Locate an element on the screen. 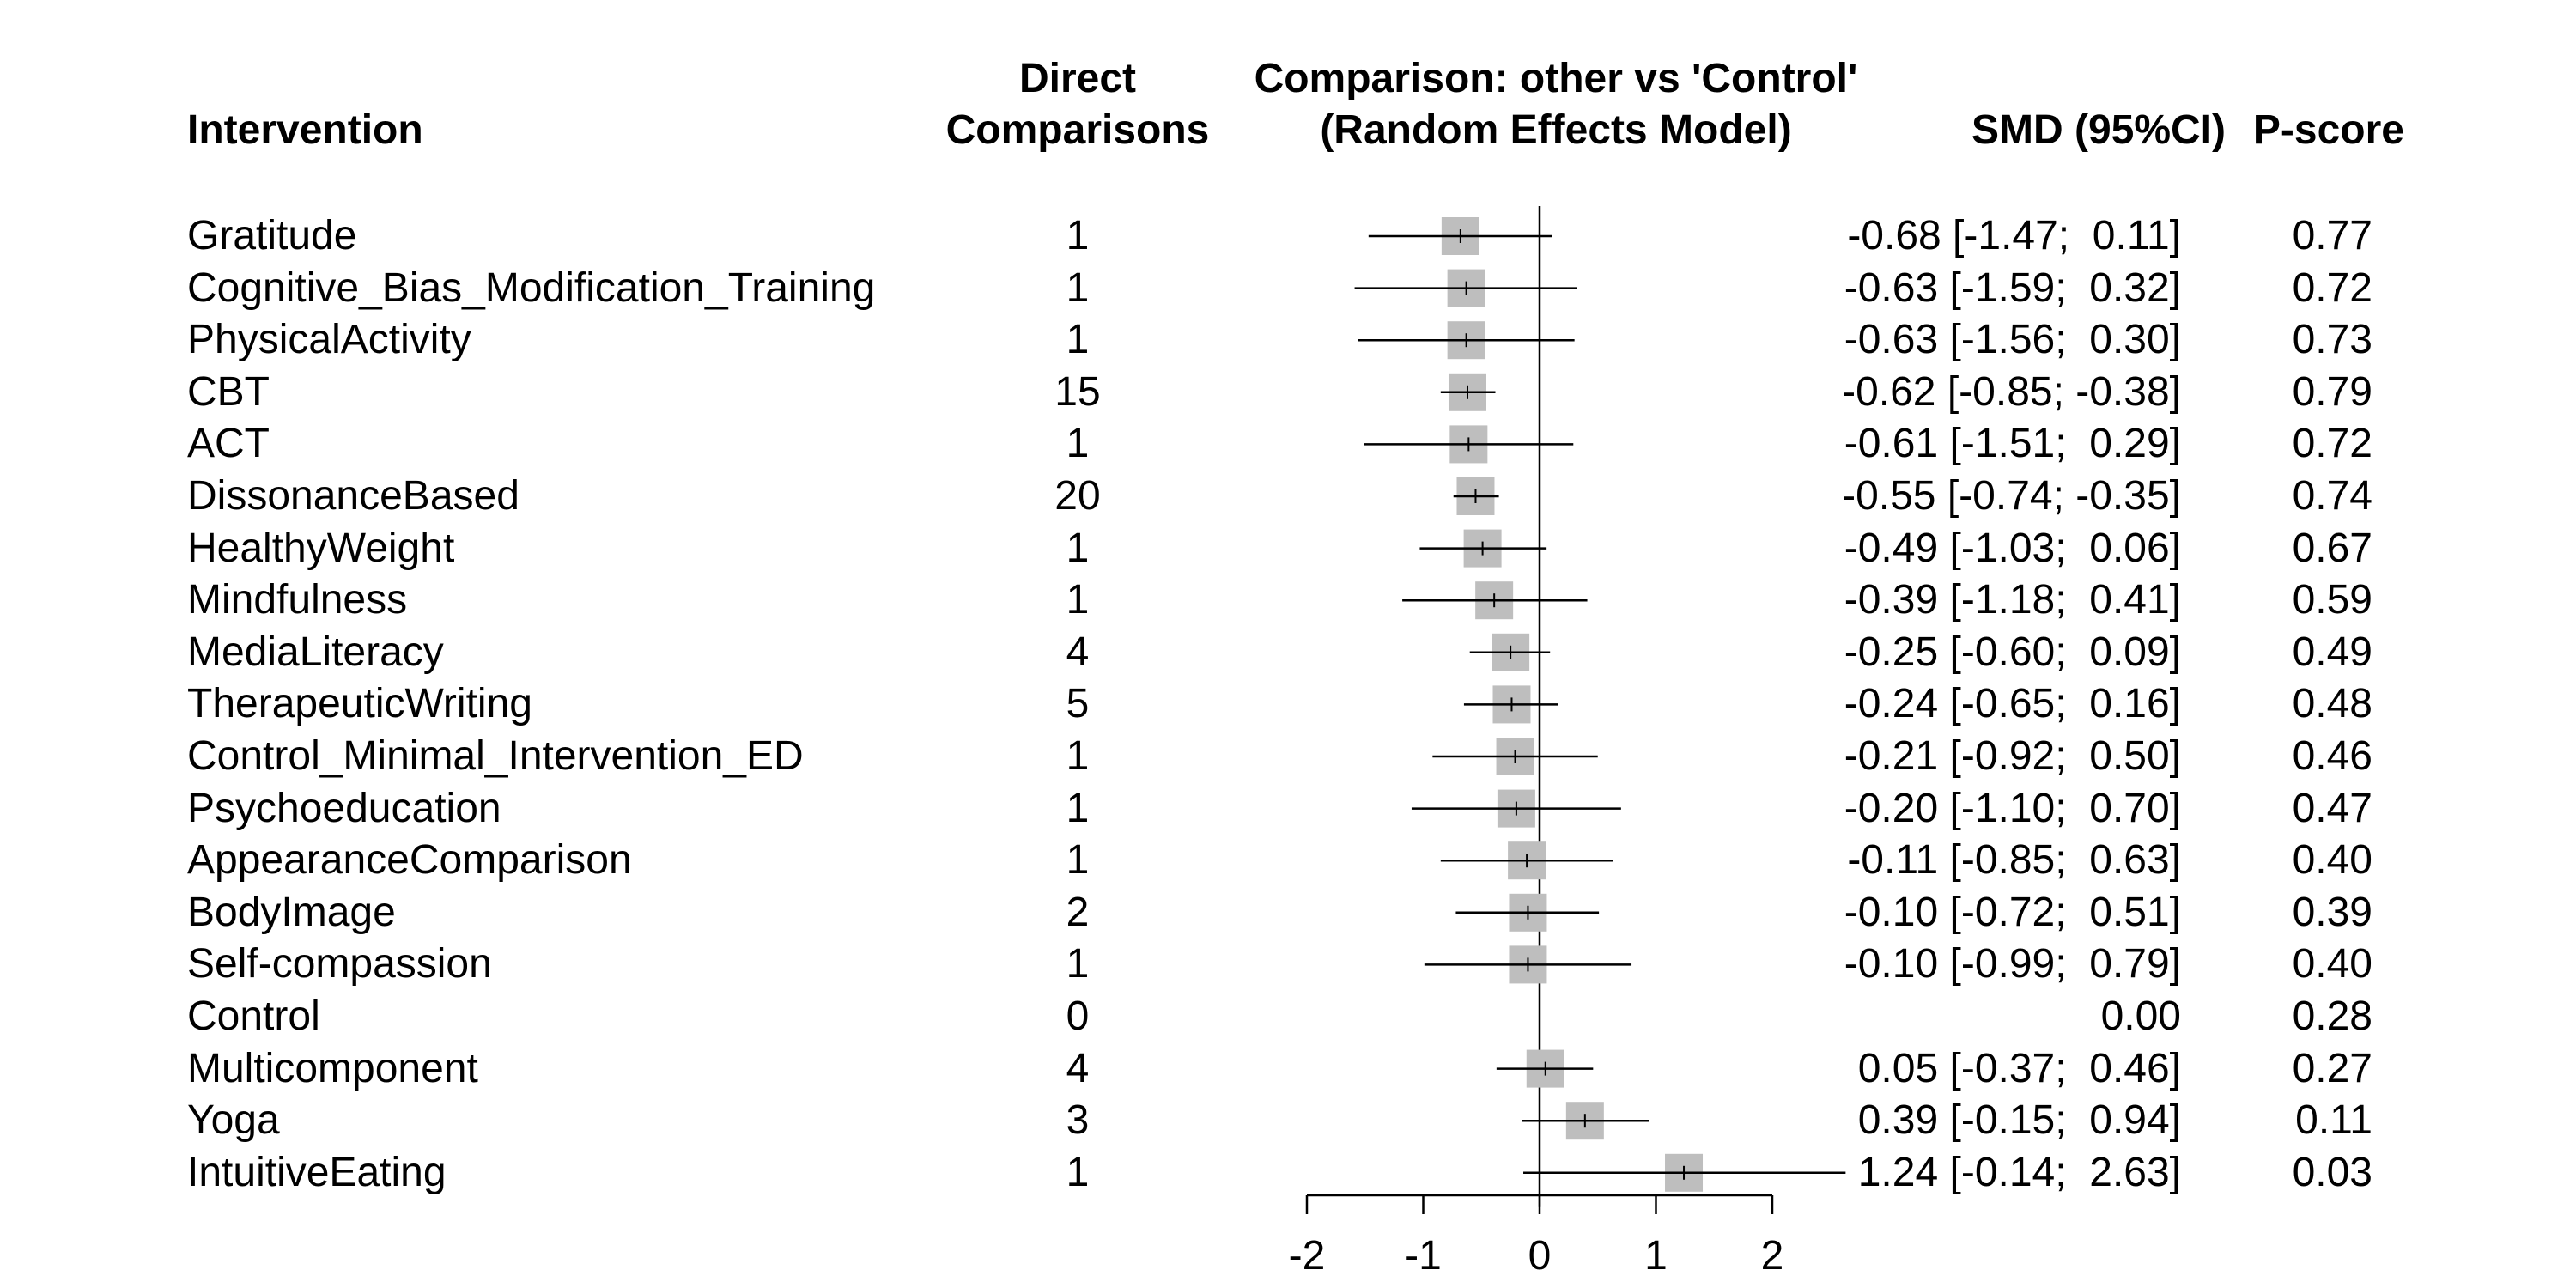 Image resolution: width=2576 pixels, height=1288 pixels. row-label: TherapeuticWriting is located at coordinates (359, 704).